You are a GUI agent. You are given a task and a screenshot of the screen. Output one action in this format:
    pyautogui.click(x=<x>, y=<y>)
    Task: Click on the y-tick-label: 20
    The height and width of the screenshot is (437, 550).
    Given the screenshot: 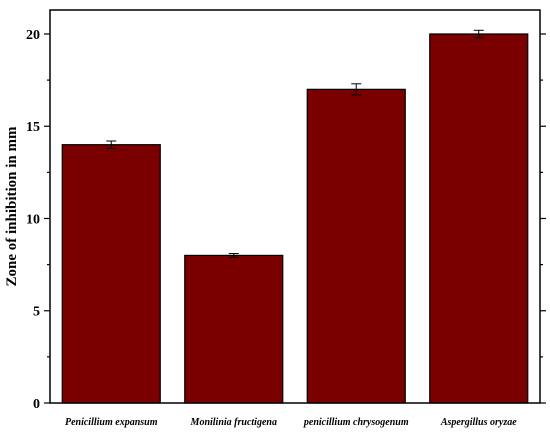 What is the action you would take?
    pyautogui.click(x=33, y=35)
    